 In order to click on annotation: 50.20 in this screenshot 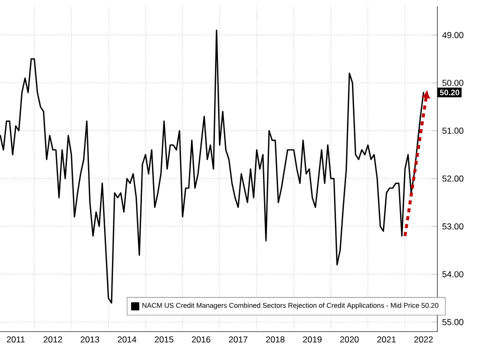, I will do `click(450, 93)`.